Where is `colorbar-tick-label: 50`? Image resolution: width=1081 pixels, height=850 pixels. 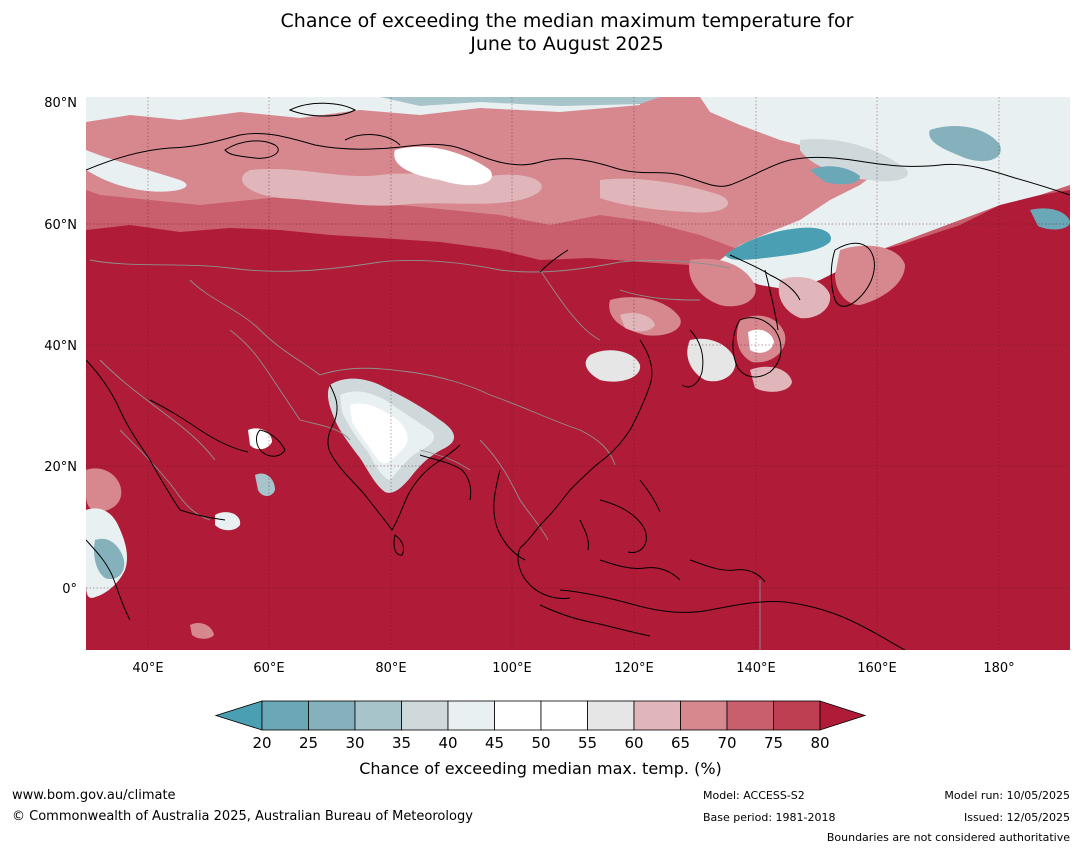 colorbar-tick-label: 50 is located at coordinates (540, 743).